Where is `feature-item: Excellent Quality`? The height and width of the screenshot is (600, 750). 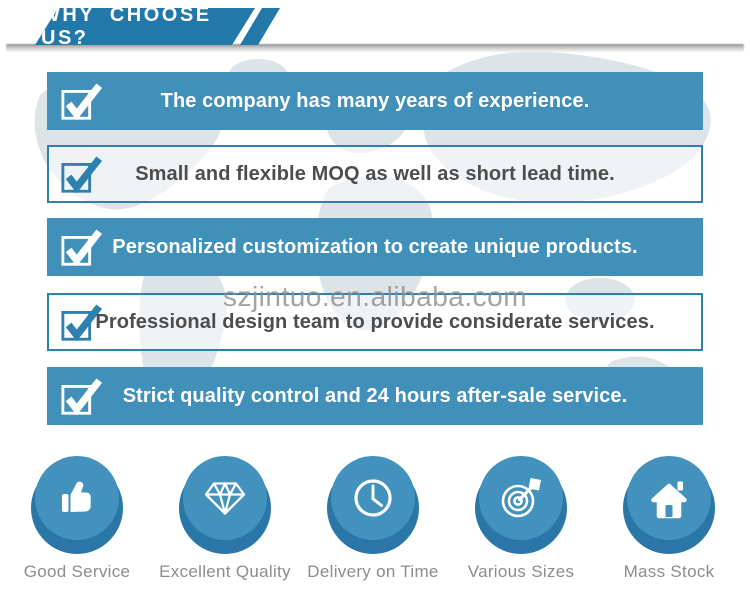
feature-item: Excellent Quality is located at coordinates (225, 519).